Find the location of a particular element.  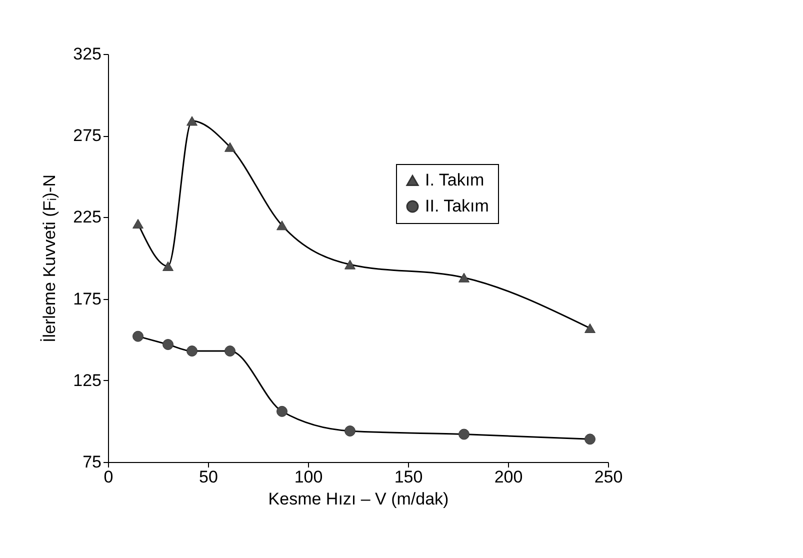

y-tick-label: 75 is located at coordinates (92, 462).